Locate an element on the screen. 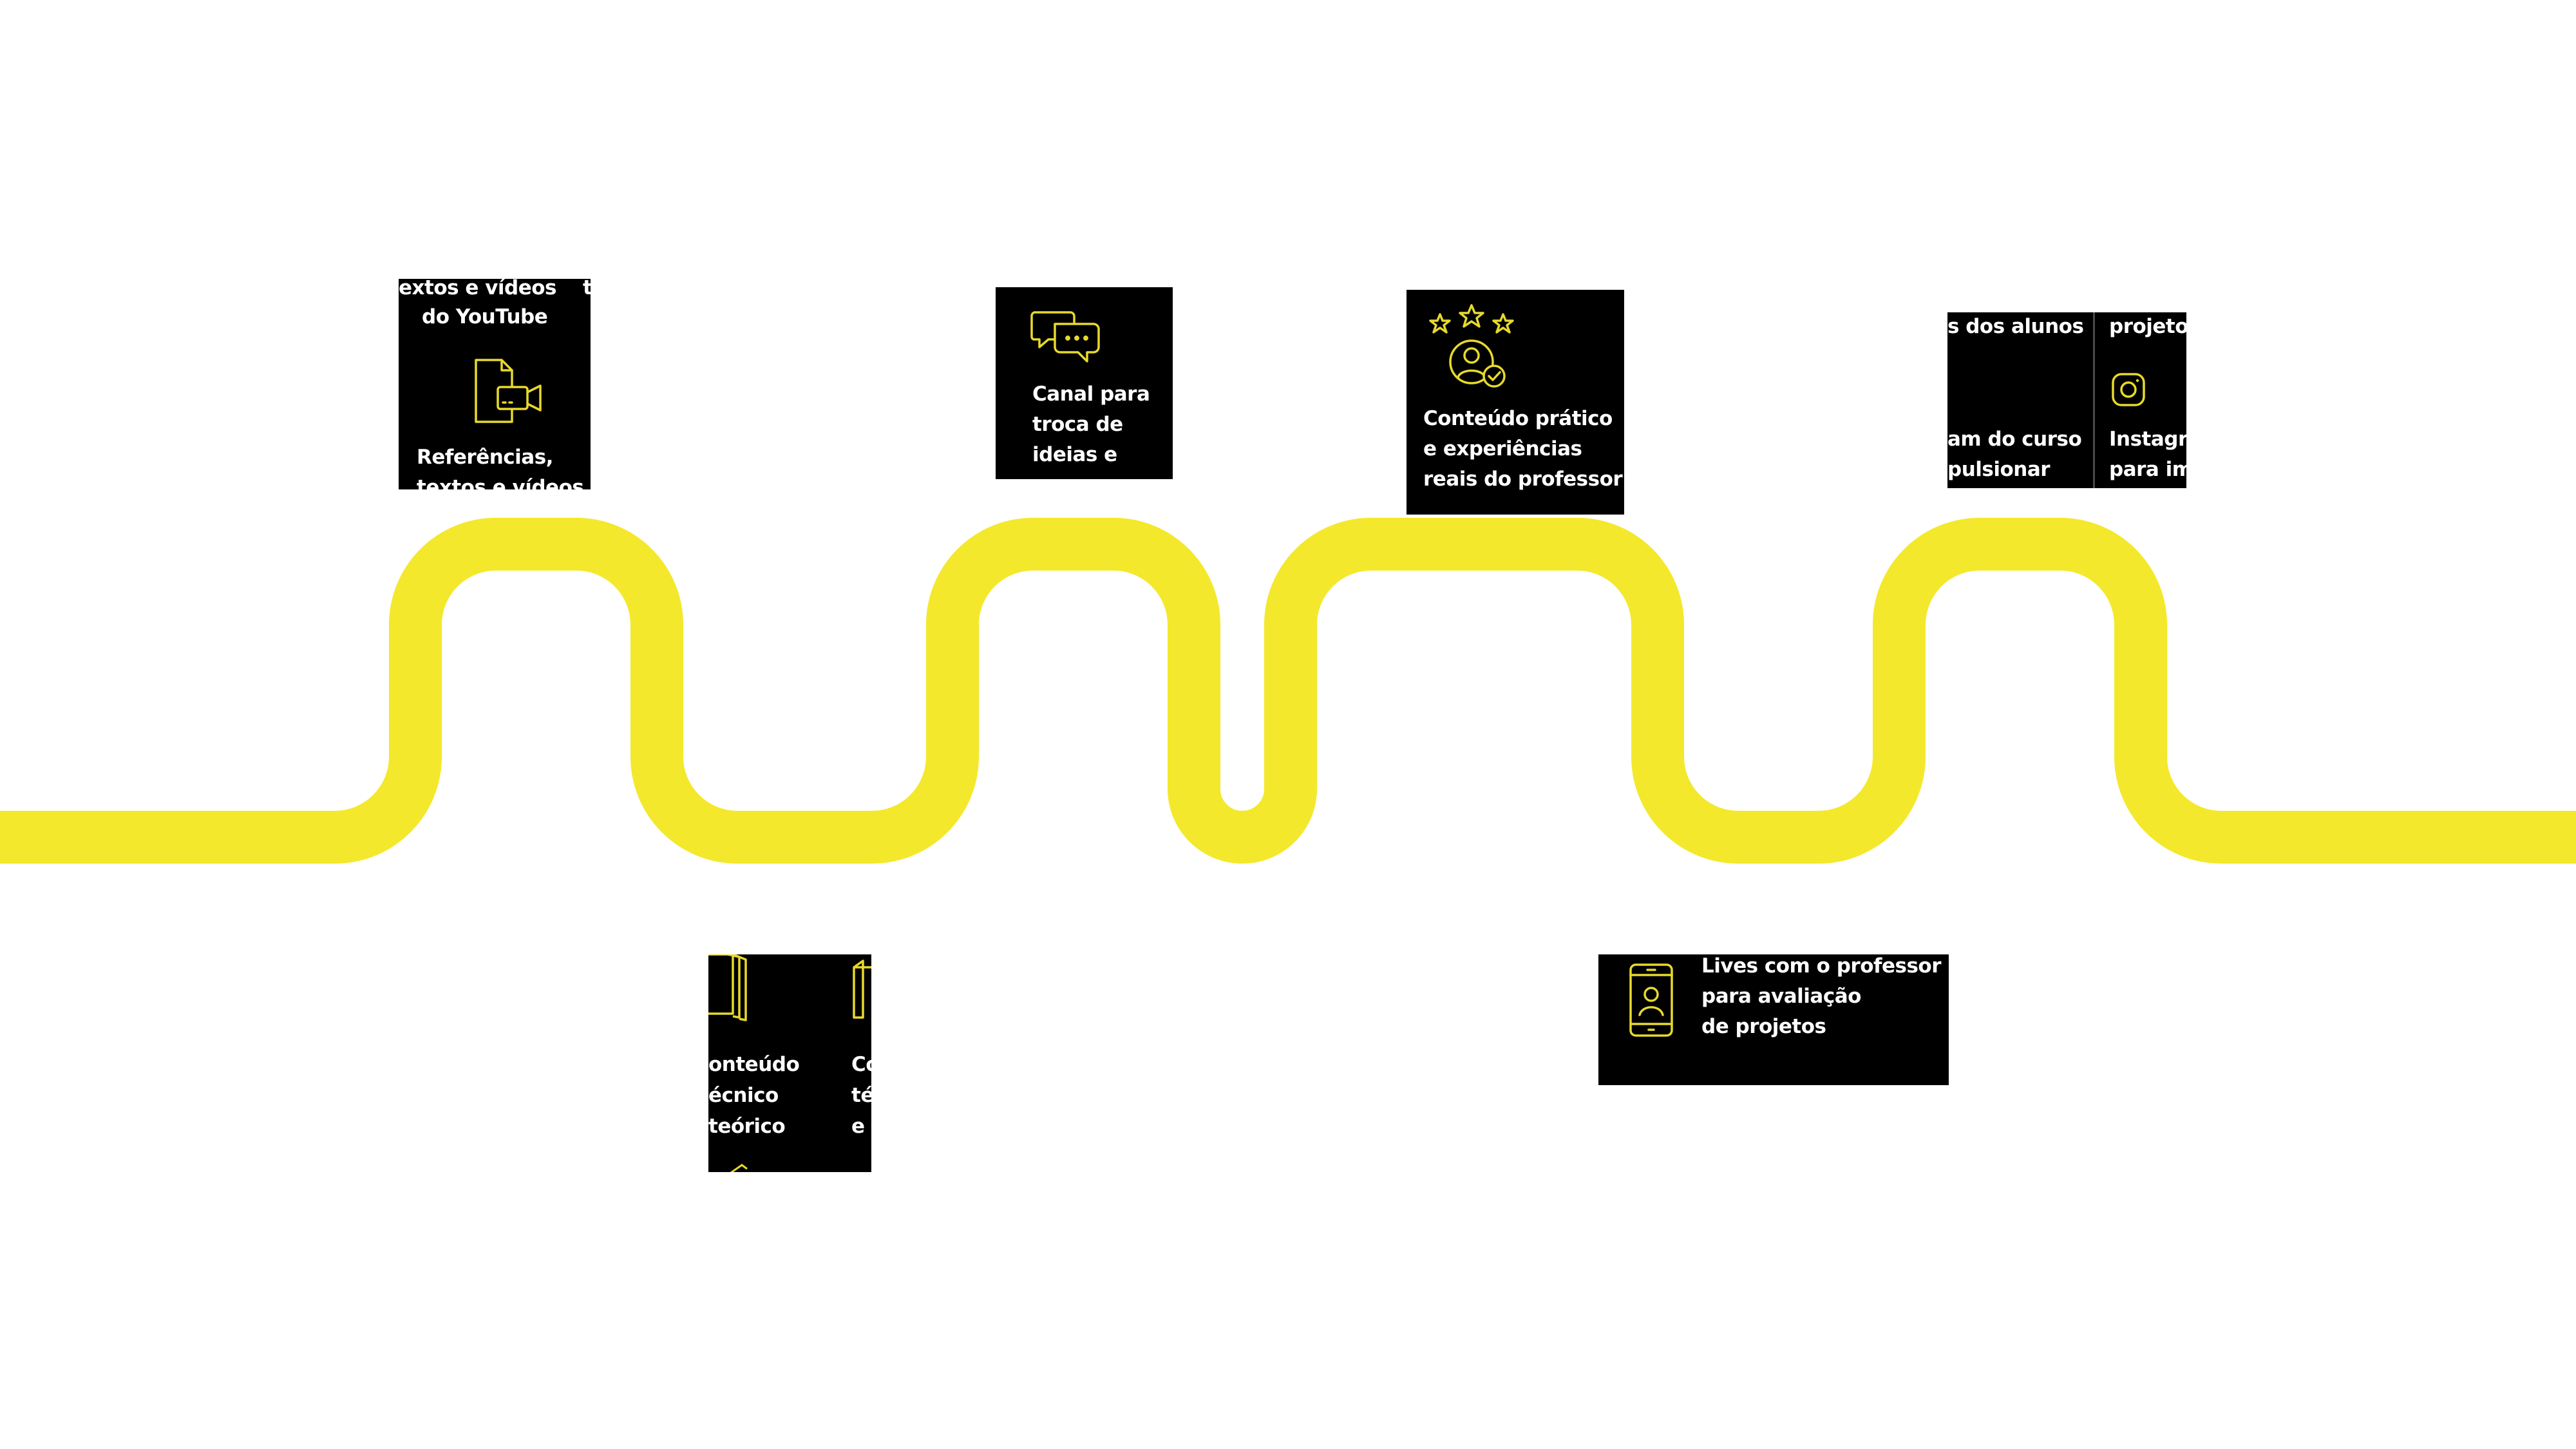 The height and width of the screenshot is (1449, 2576). instagram-col2-line-2: para im is located at coordinates (2147, 469).